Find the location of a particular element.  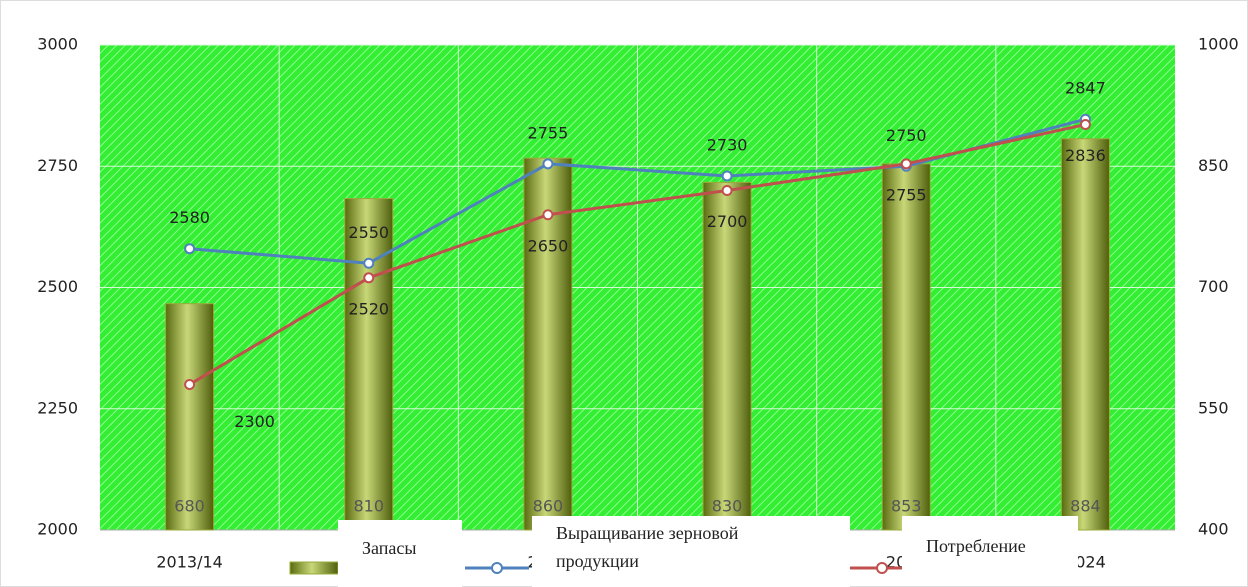

line-value-label: 2730 is located at coordinates (727, 144).